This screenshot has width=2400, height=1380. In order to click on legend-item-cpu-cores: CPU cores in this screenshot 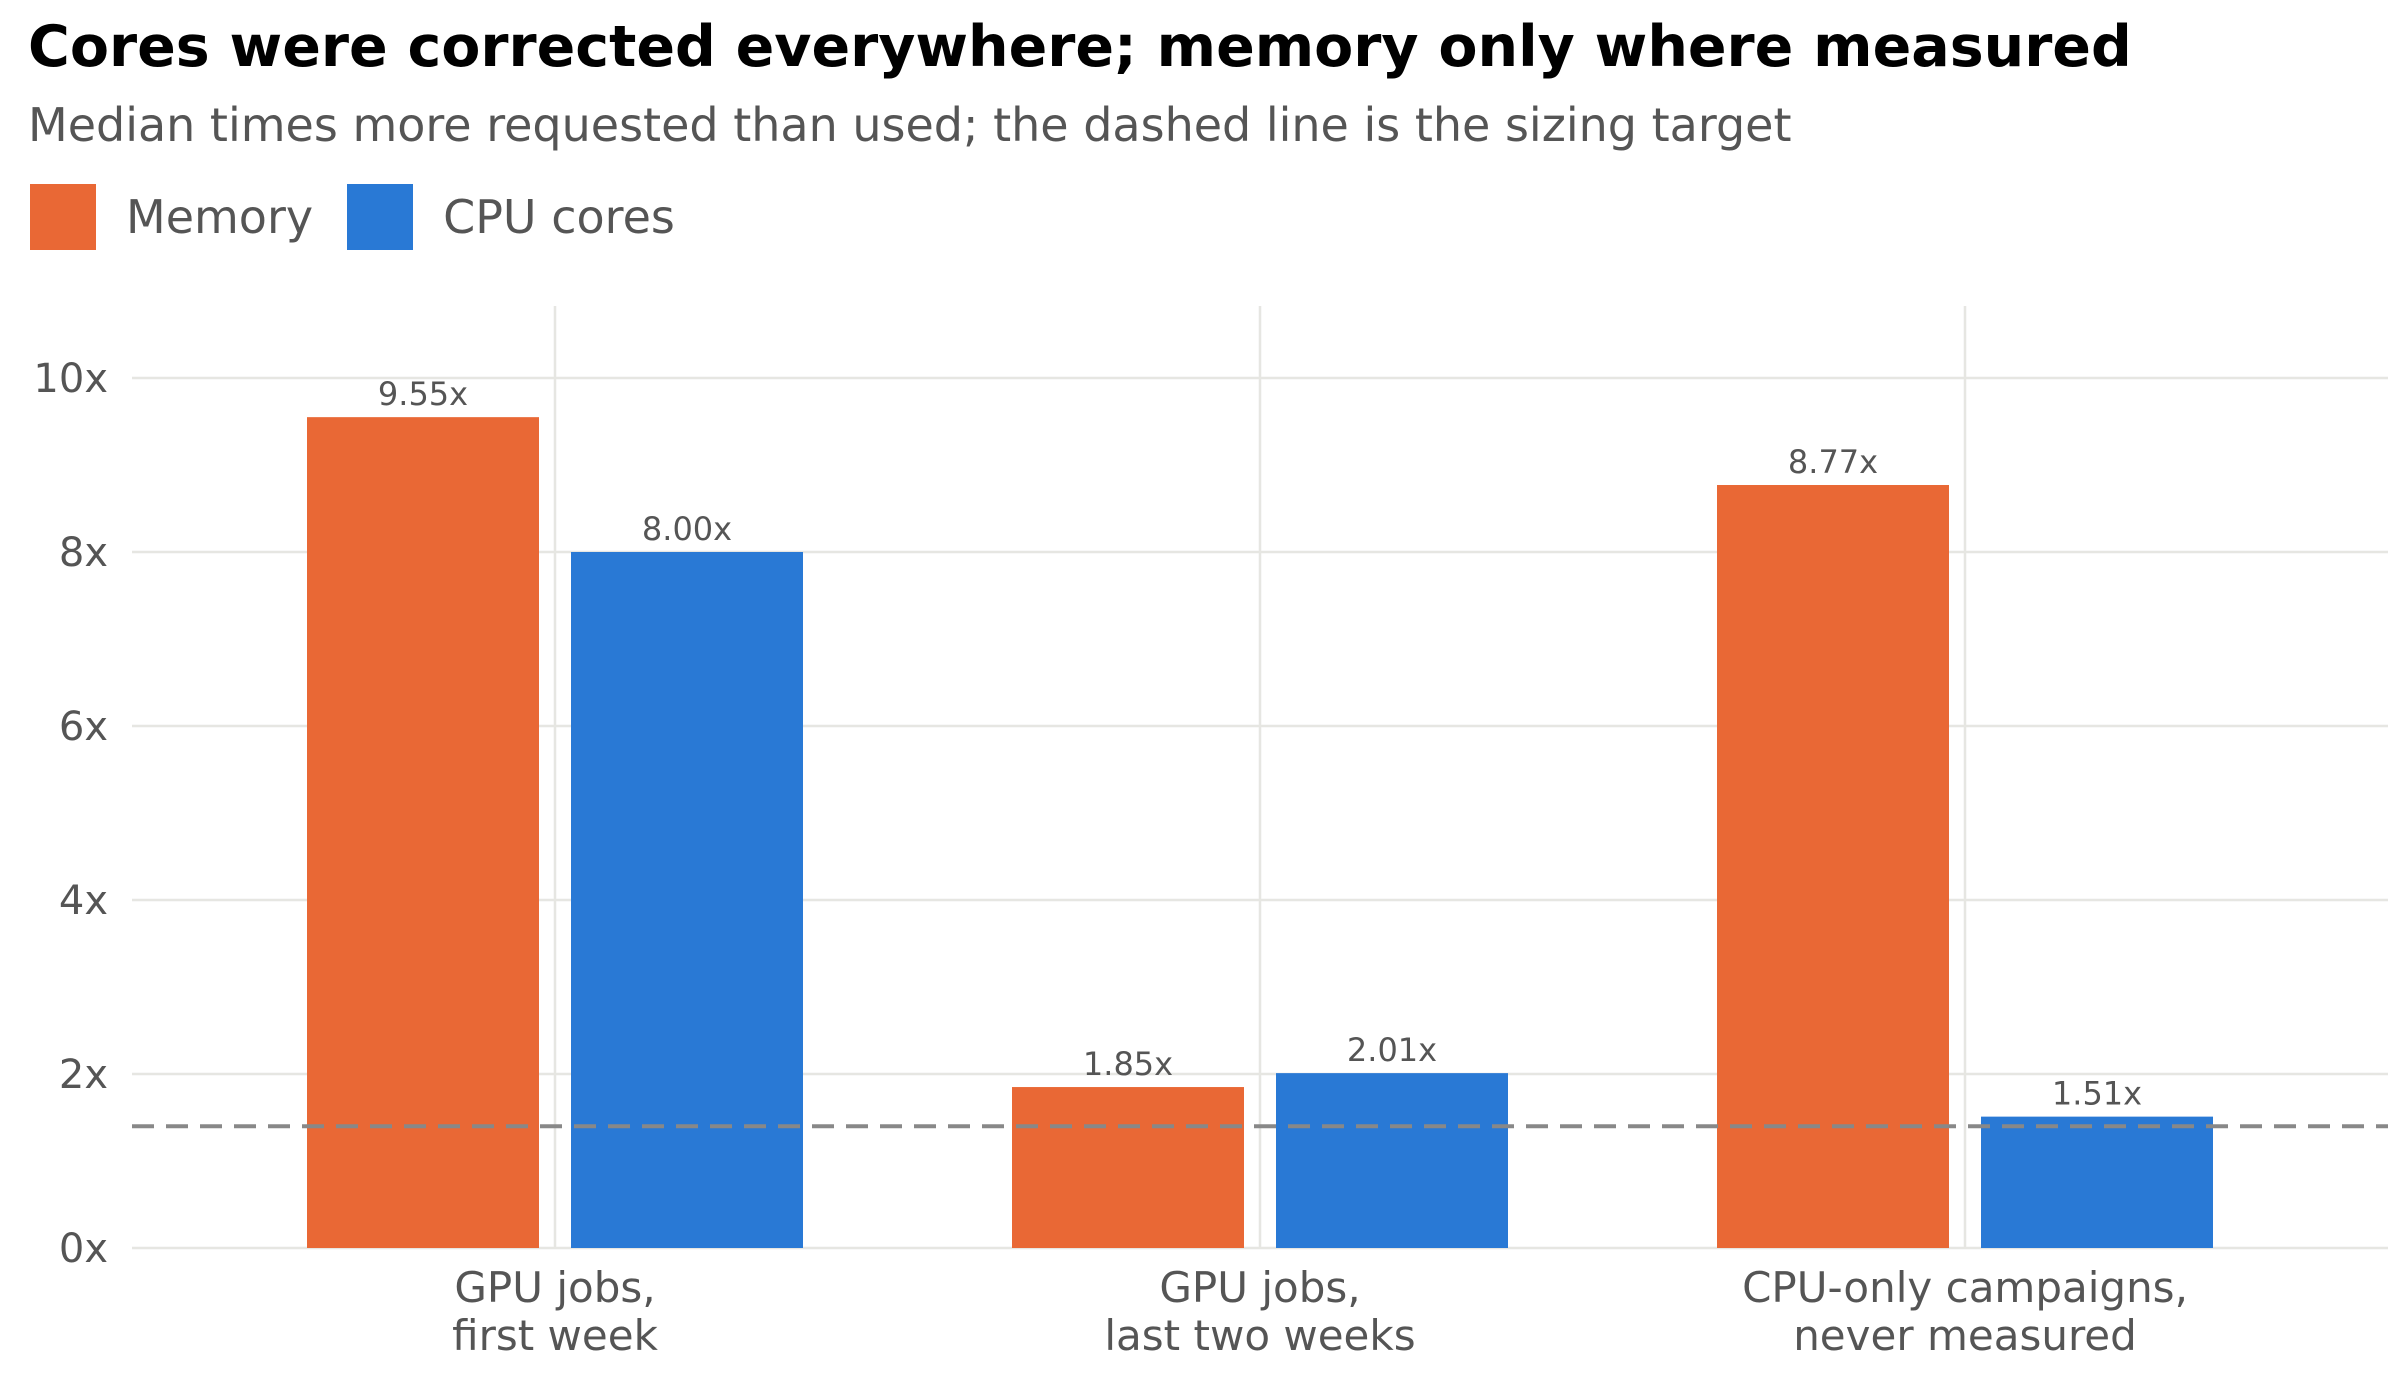, I will do `click(511, 217)`.